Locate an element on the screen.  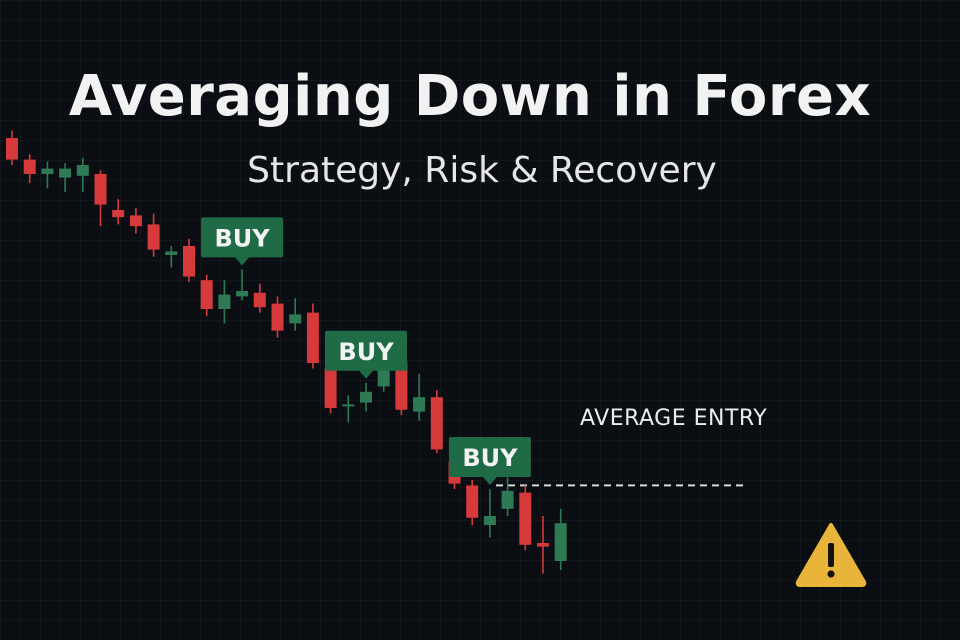
page-title: Averaging Down in Forex is located at coordinates (470, 96).